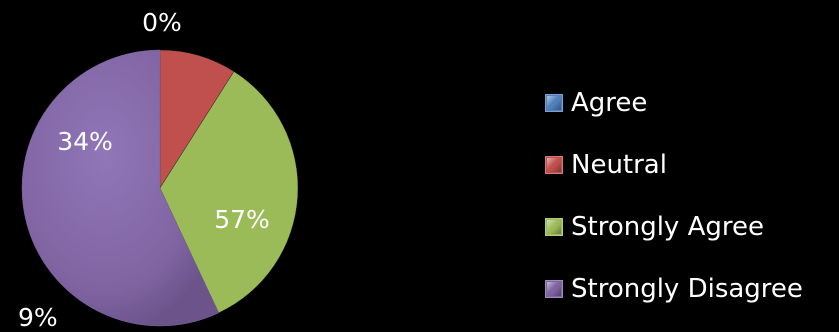  What do you see at coordinates (85, 141) in the screenshot?
I see `pie-data-label-strongly-agree: 34%` at bounding box center [85, 141].